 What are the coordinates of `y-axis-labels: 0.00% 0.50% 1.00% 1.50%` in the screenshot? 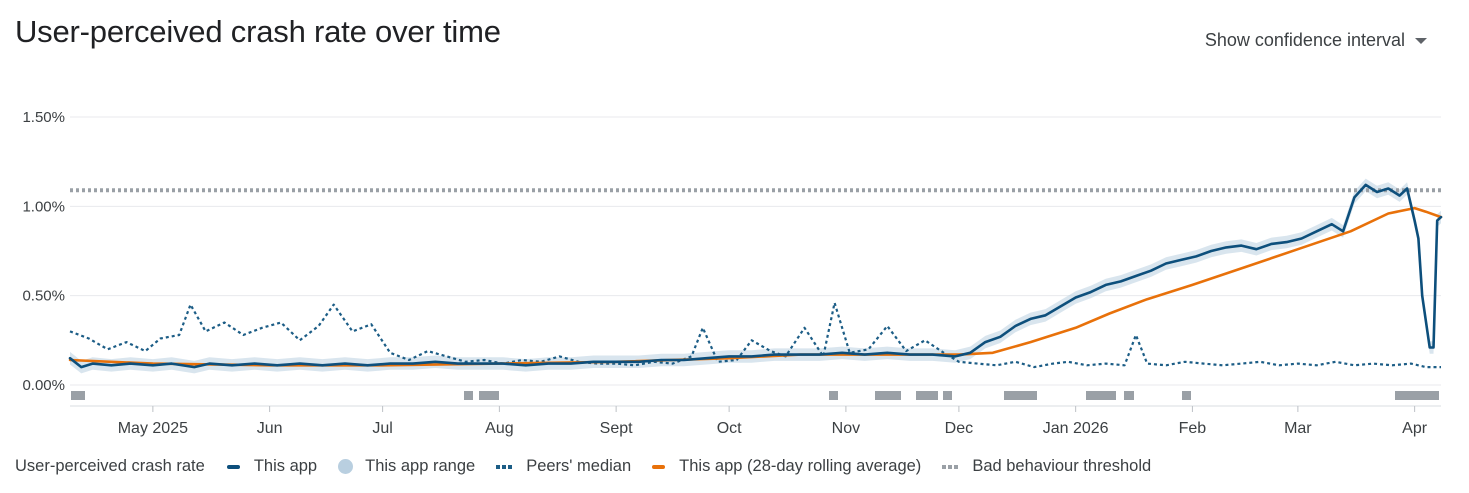 It's located at (43, 251).